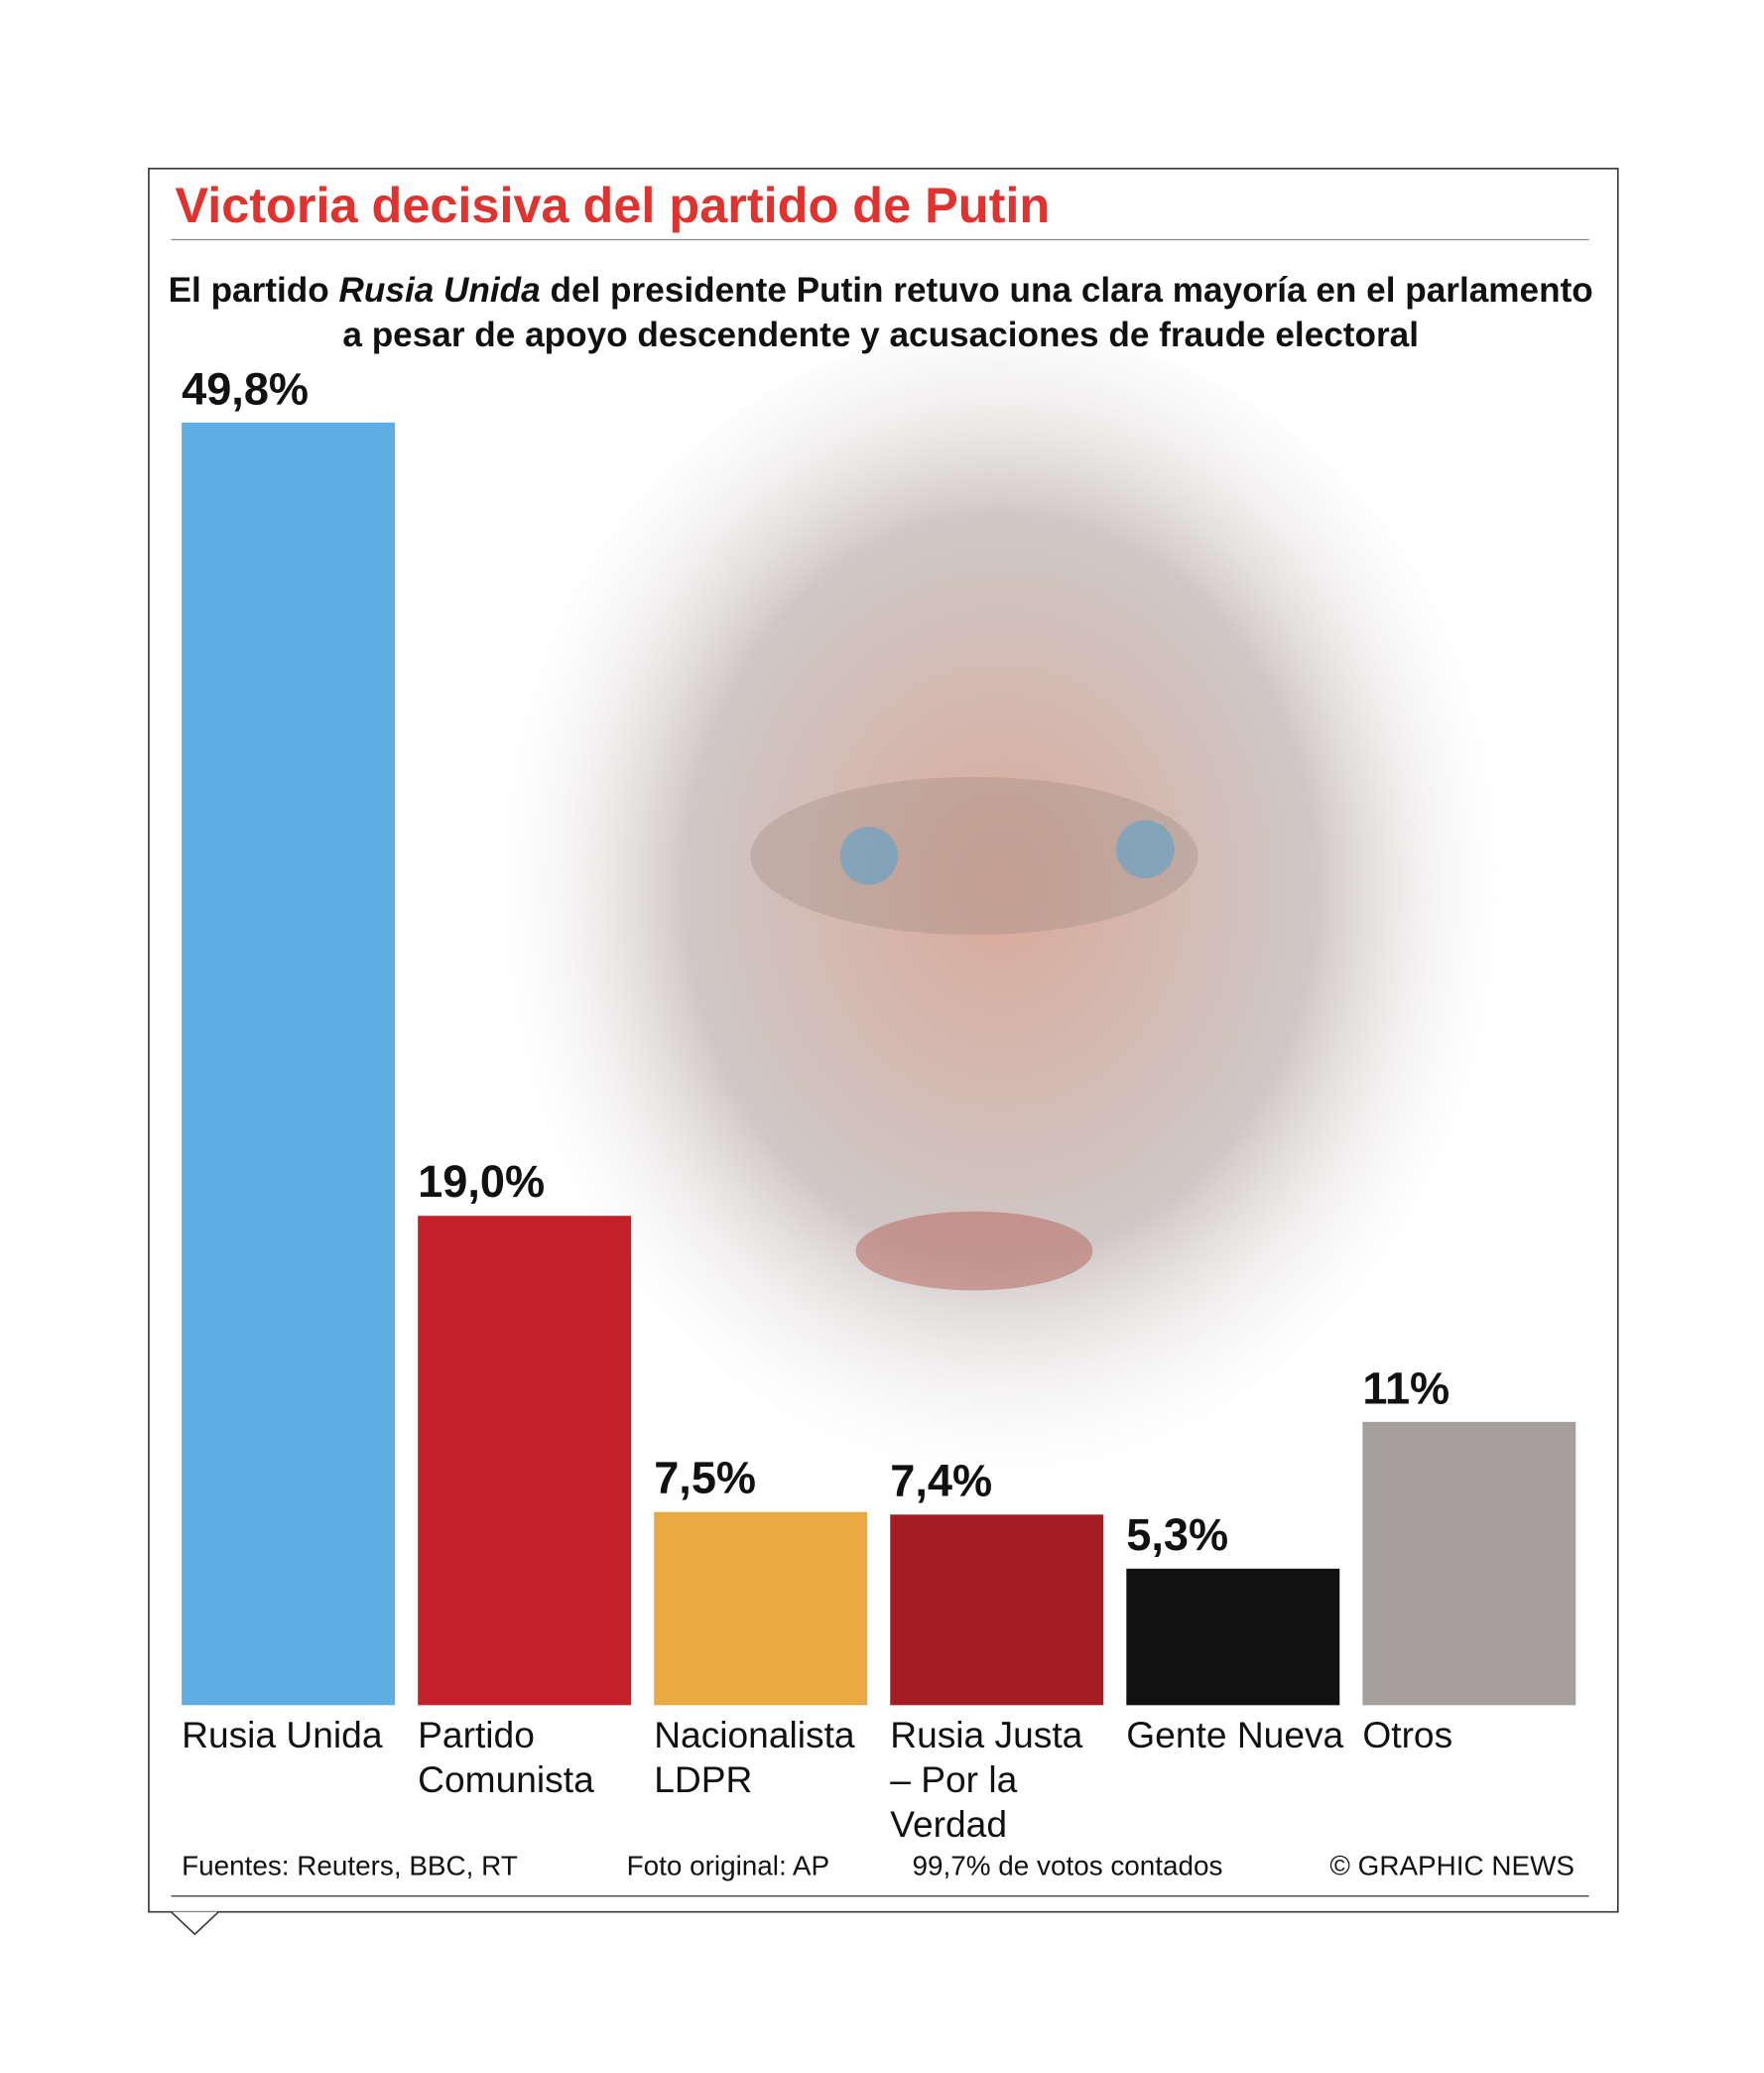 Image resolution: width=1764 pixels, height=2073 pixels. What do you see at coordinates (1235, 1734) in the screenshot?
I see `category-label: Gente Nueva` at bounding box center [1235, 1734].